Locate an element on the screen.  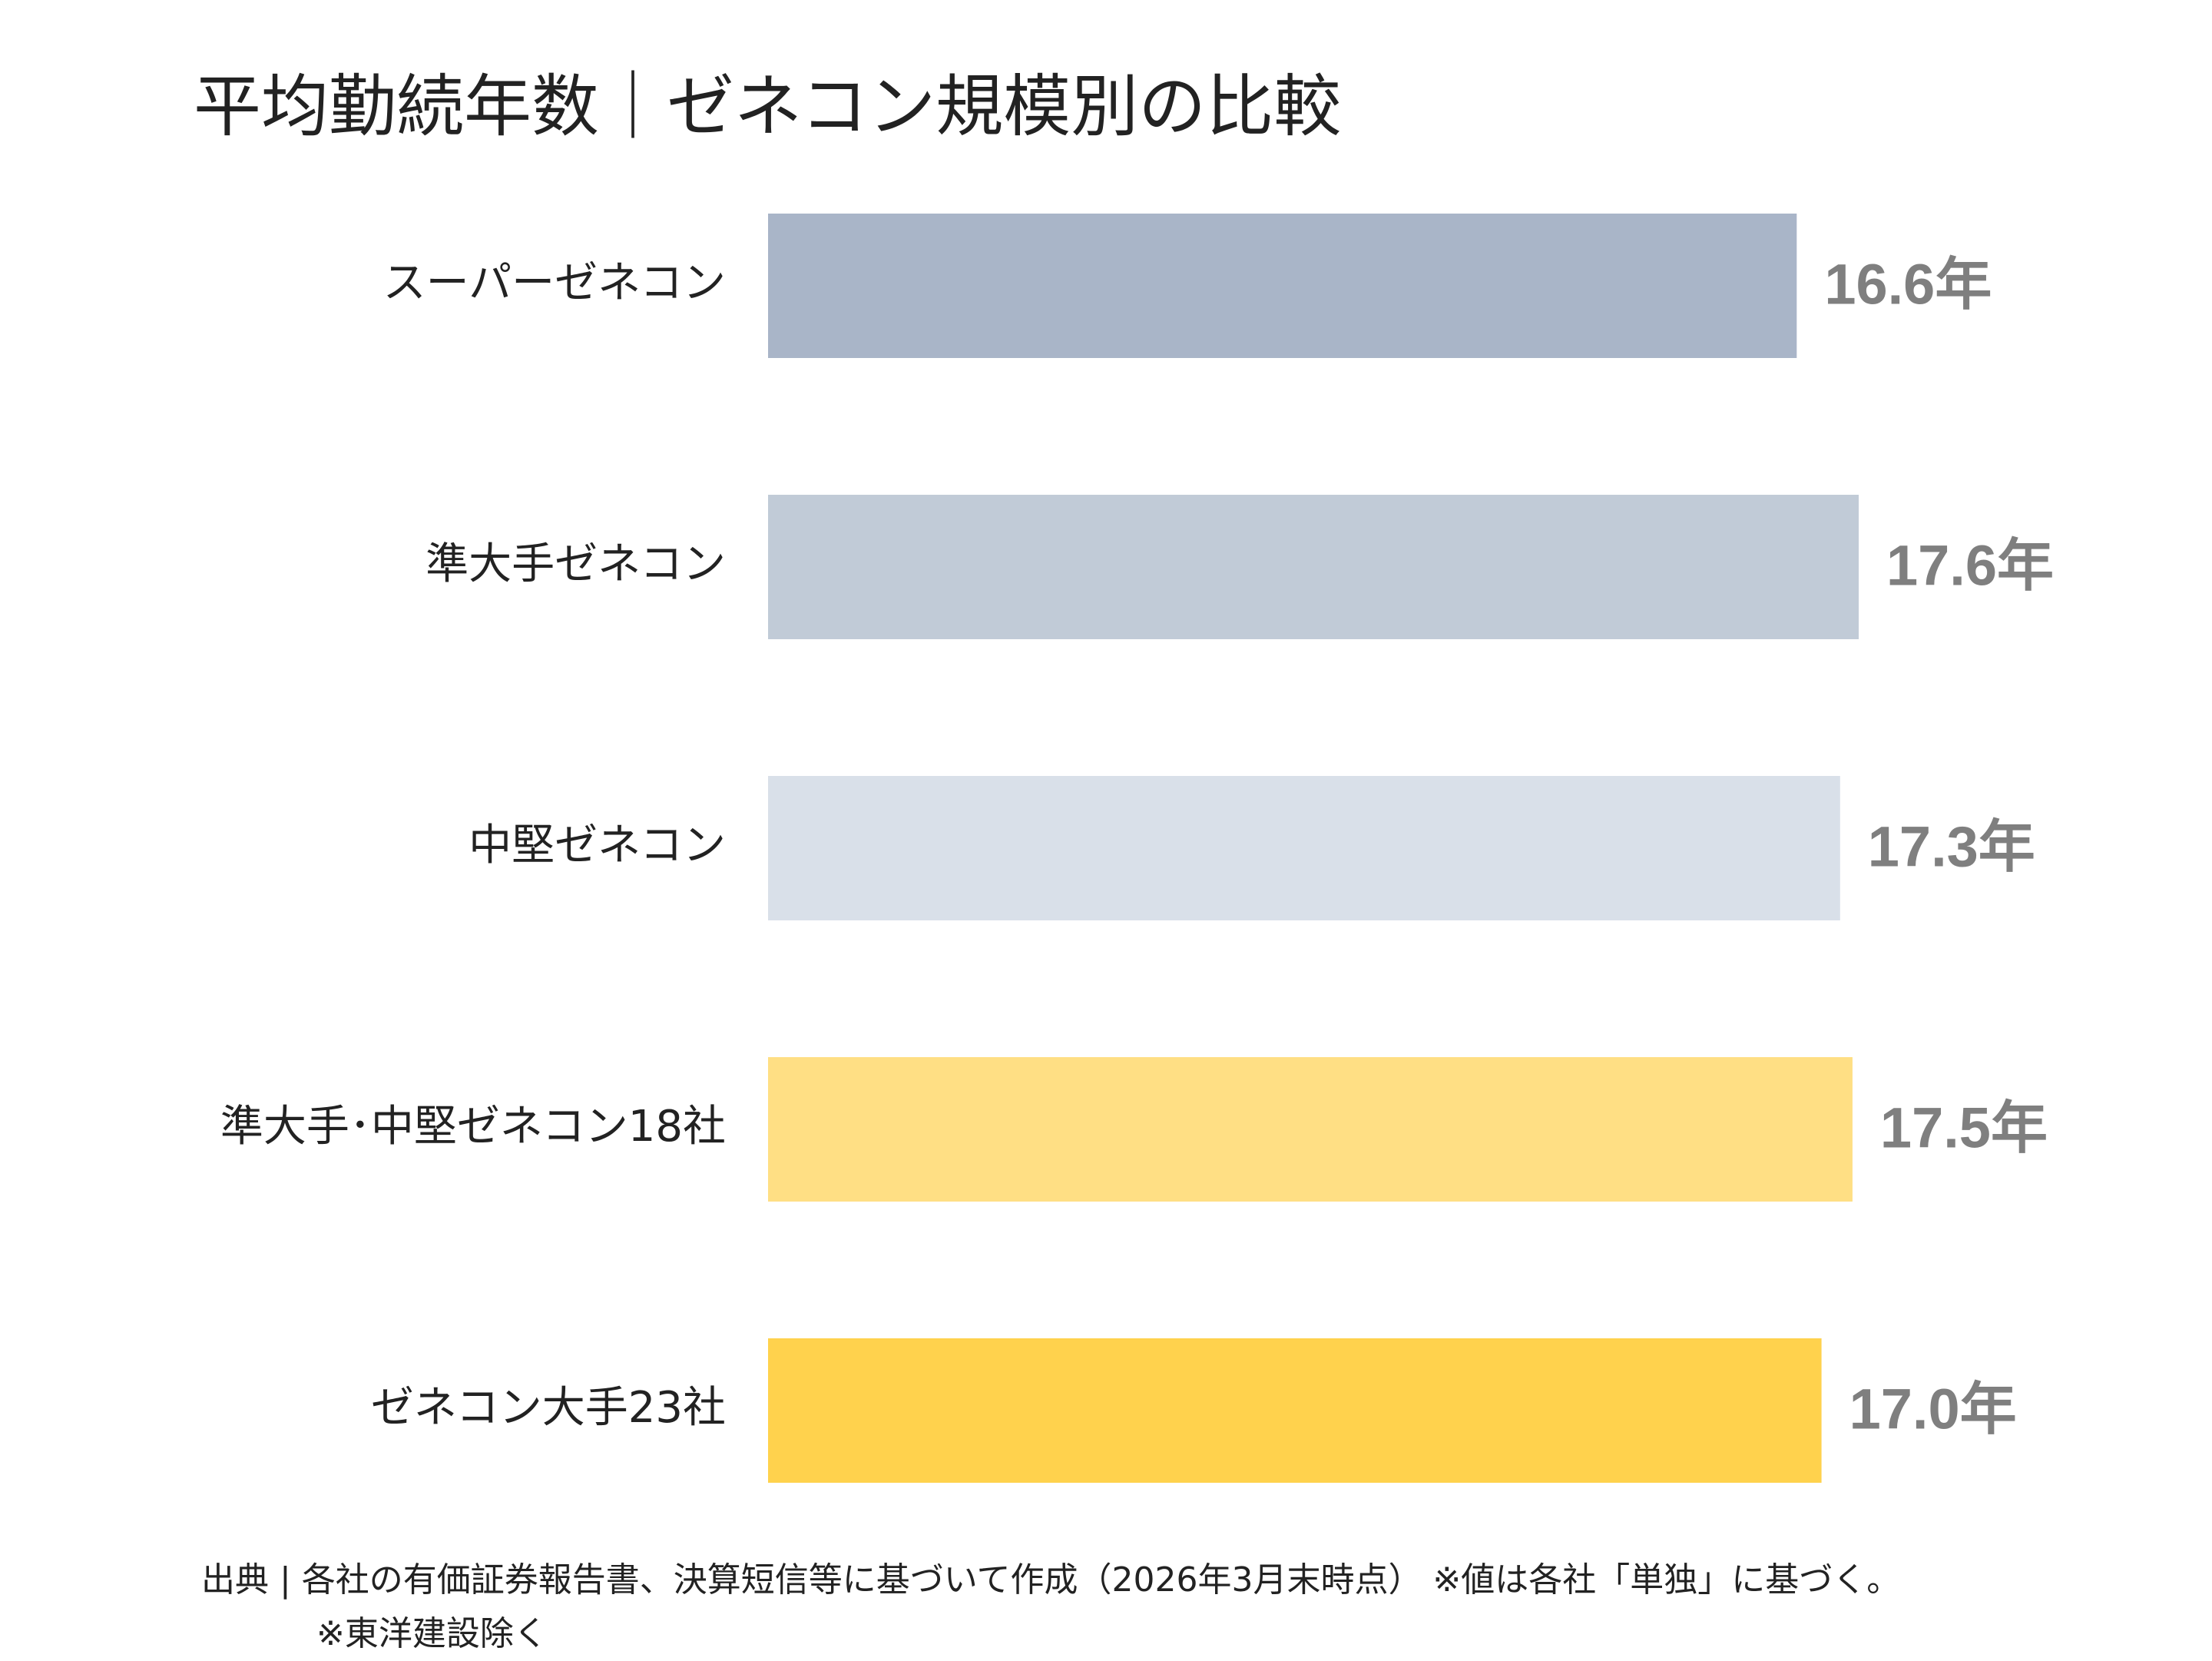
value-labels-layer: 16.6年 17.6年 17.3年 17.5年 17.0年 is located at coordinates (1939, 847).